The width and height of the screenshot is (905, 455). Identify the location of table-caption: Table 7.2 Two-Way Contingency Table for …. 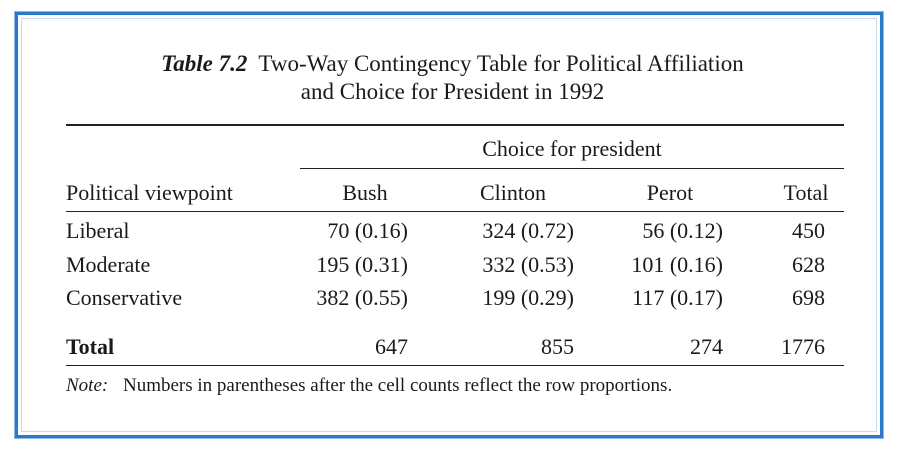
(452, 78).